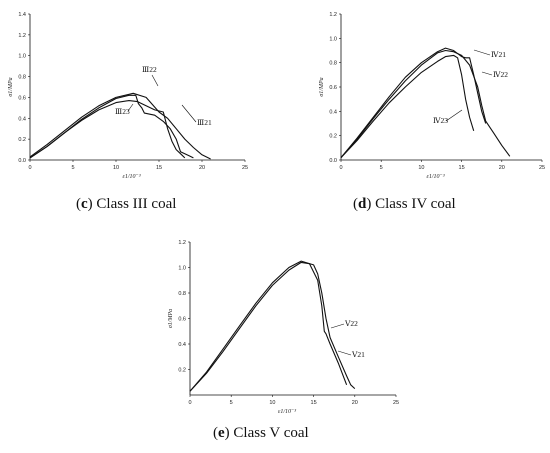 The width and height of the screenshot is (550, 453). I want to click on series-line-Ⅲ21, so click(120, 126).